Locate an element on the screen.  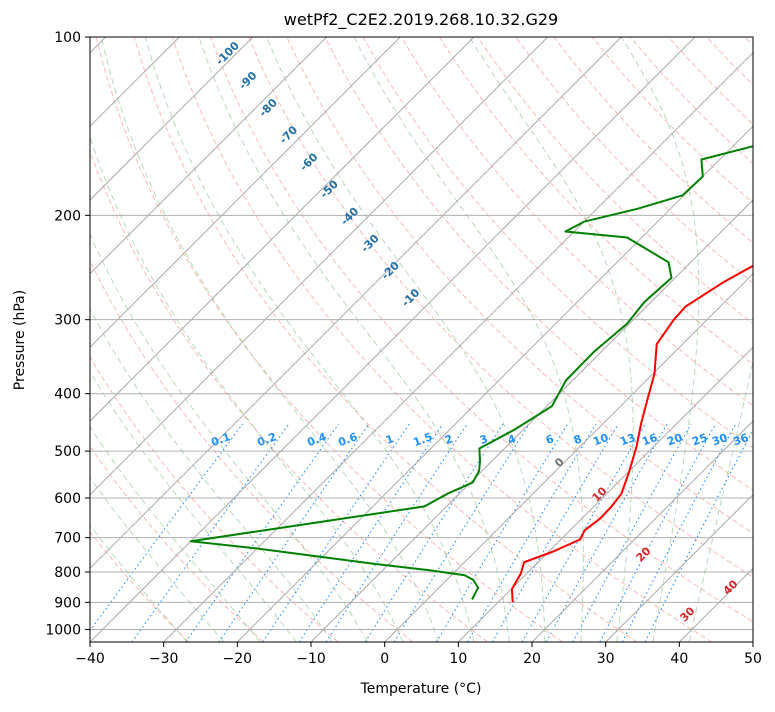
x-tick-label: 0 is located at coordinates (384, 659).